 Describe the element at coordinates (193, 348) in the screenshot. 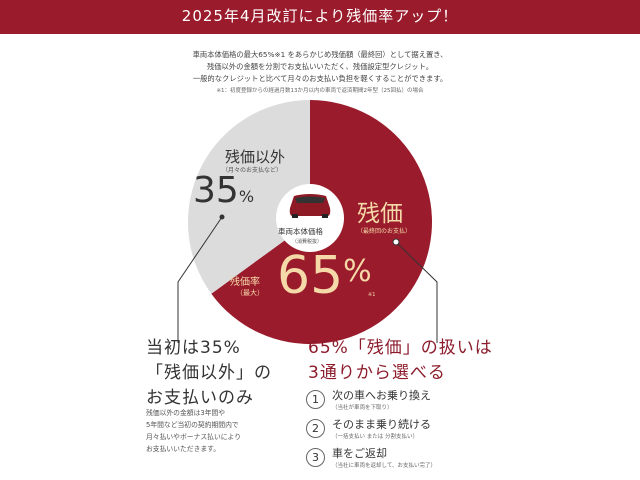

I see `heading-line: 当初は35%` at that location.